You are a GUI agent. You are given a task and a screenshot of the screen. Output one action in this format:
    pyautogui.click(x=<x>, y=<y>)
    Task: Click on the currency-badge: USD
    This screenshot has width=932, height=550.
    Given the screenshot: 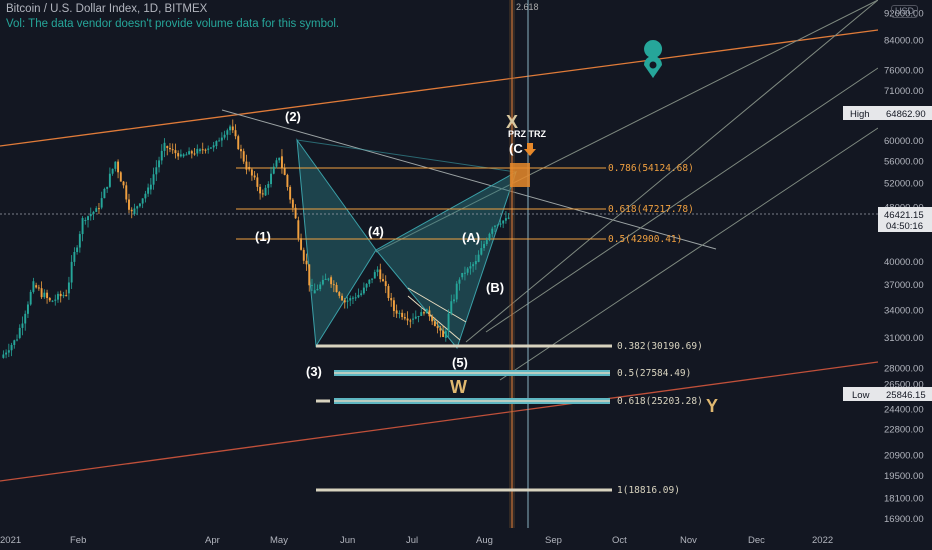 What is the action you would take?
    pyautogui.click(x=905, y=11)
    